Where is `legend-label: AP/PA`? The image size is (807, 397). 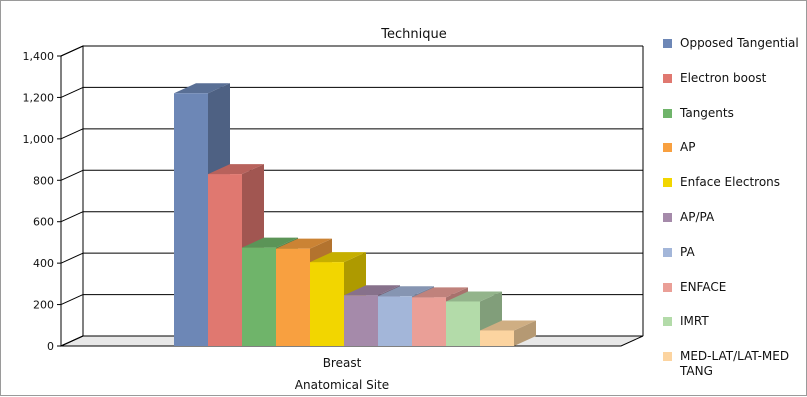 legend-label: AP/PA is located at coordinates (697, 216).